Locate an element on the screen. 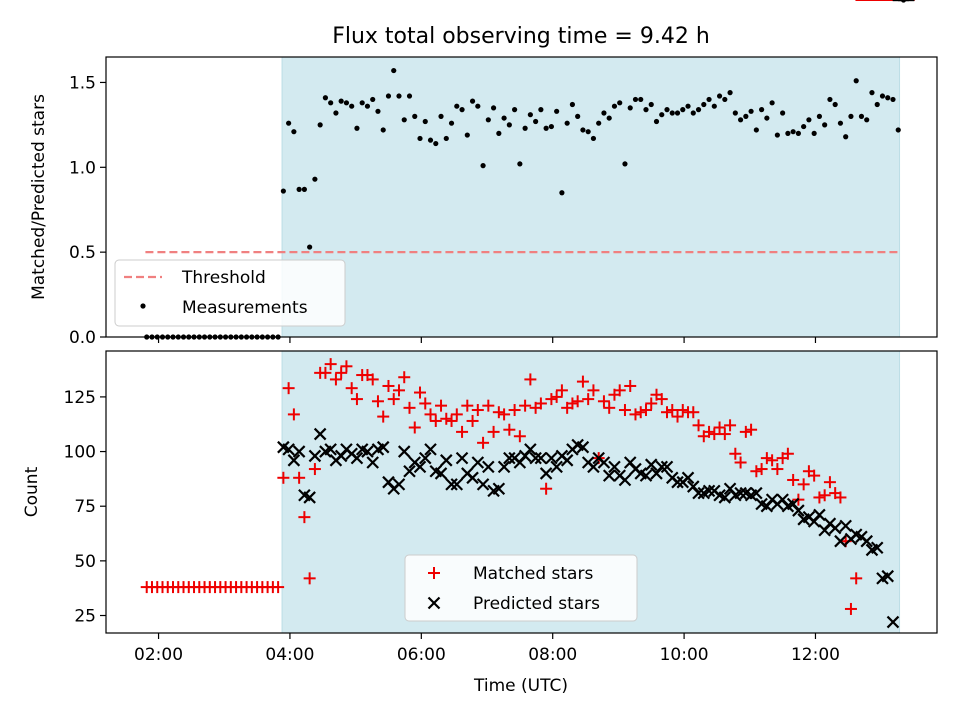  counts-y-label: Count is located at coordinates (32, 491).